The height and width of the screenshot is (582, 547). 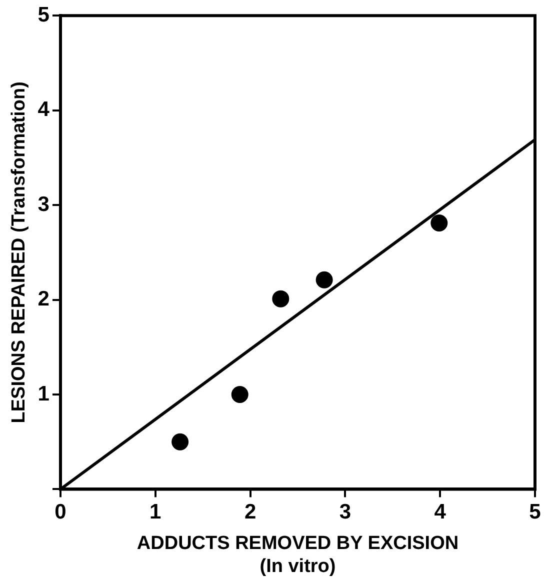 I want to click on y-tick-label: 4, so click(x=44, y=110).